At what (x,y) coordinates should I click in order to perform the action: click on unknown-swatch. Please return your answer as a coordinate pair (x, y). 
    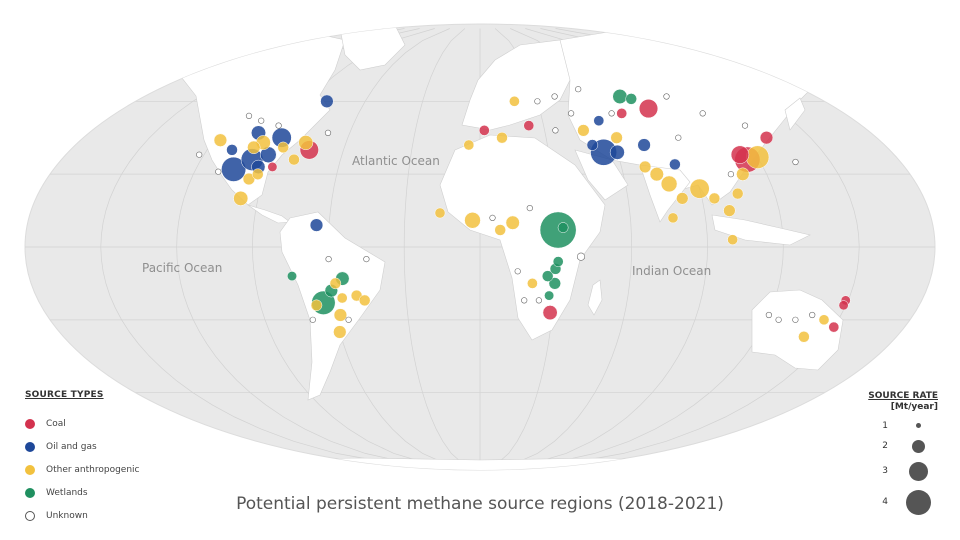
    Looking at the image, I should click on (30, 515).